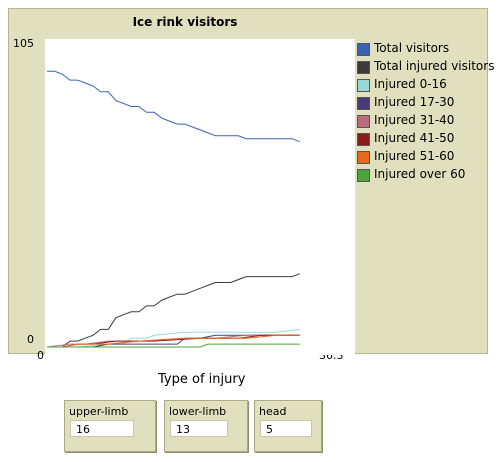  I want to click on legend-label: Injured 0-16, so click(410, 84).